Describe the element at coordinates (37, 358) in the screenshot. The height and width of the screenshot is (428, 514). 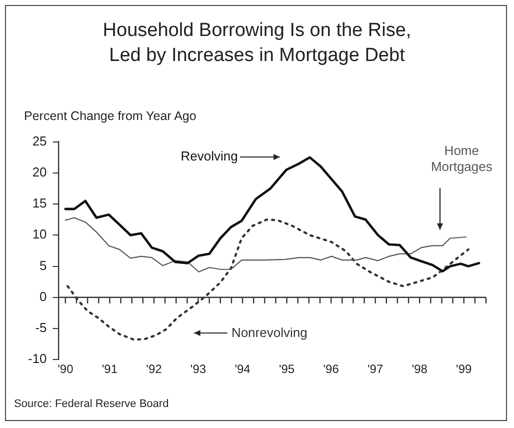
I see `y-tick-label: -10` at that location.